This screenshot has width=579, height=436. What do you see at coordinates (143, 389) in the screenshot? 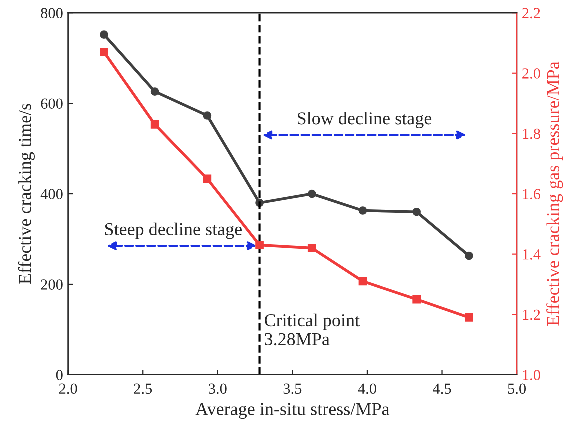
I see `x-tick-label: 2.5` at bounding box center [143, 389].